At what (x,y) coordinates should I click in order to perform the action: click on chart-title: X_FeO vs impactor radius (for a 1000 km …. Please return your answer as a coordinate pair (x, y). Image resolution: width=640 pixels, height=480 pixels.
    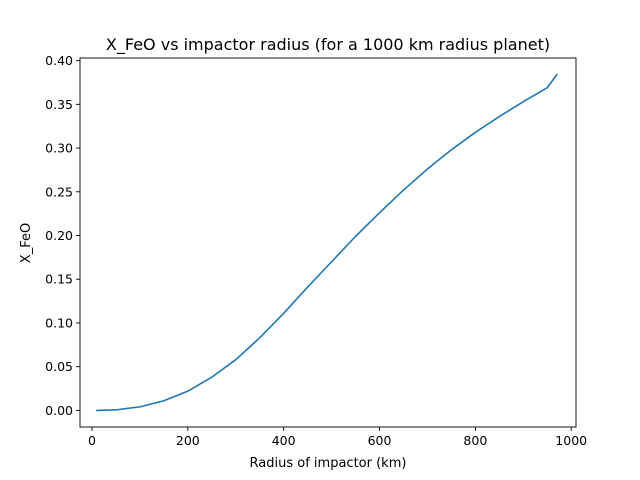
    Looking at the image, I should click on (328, 45).